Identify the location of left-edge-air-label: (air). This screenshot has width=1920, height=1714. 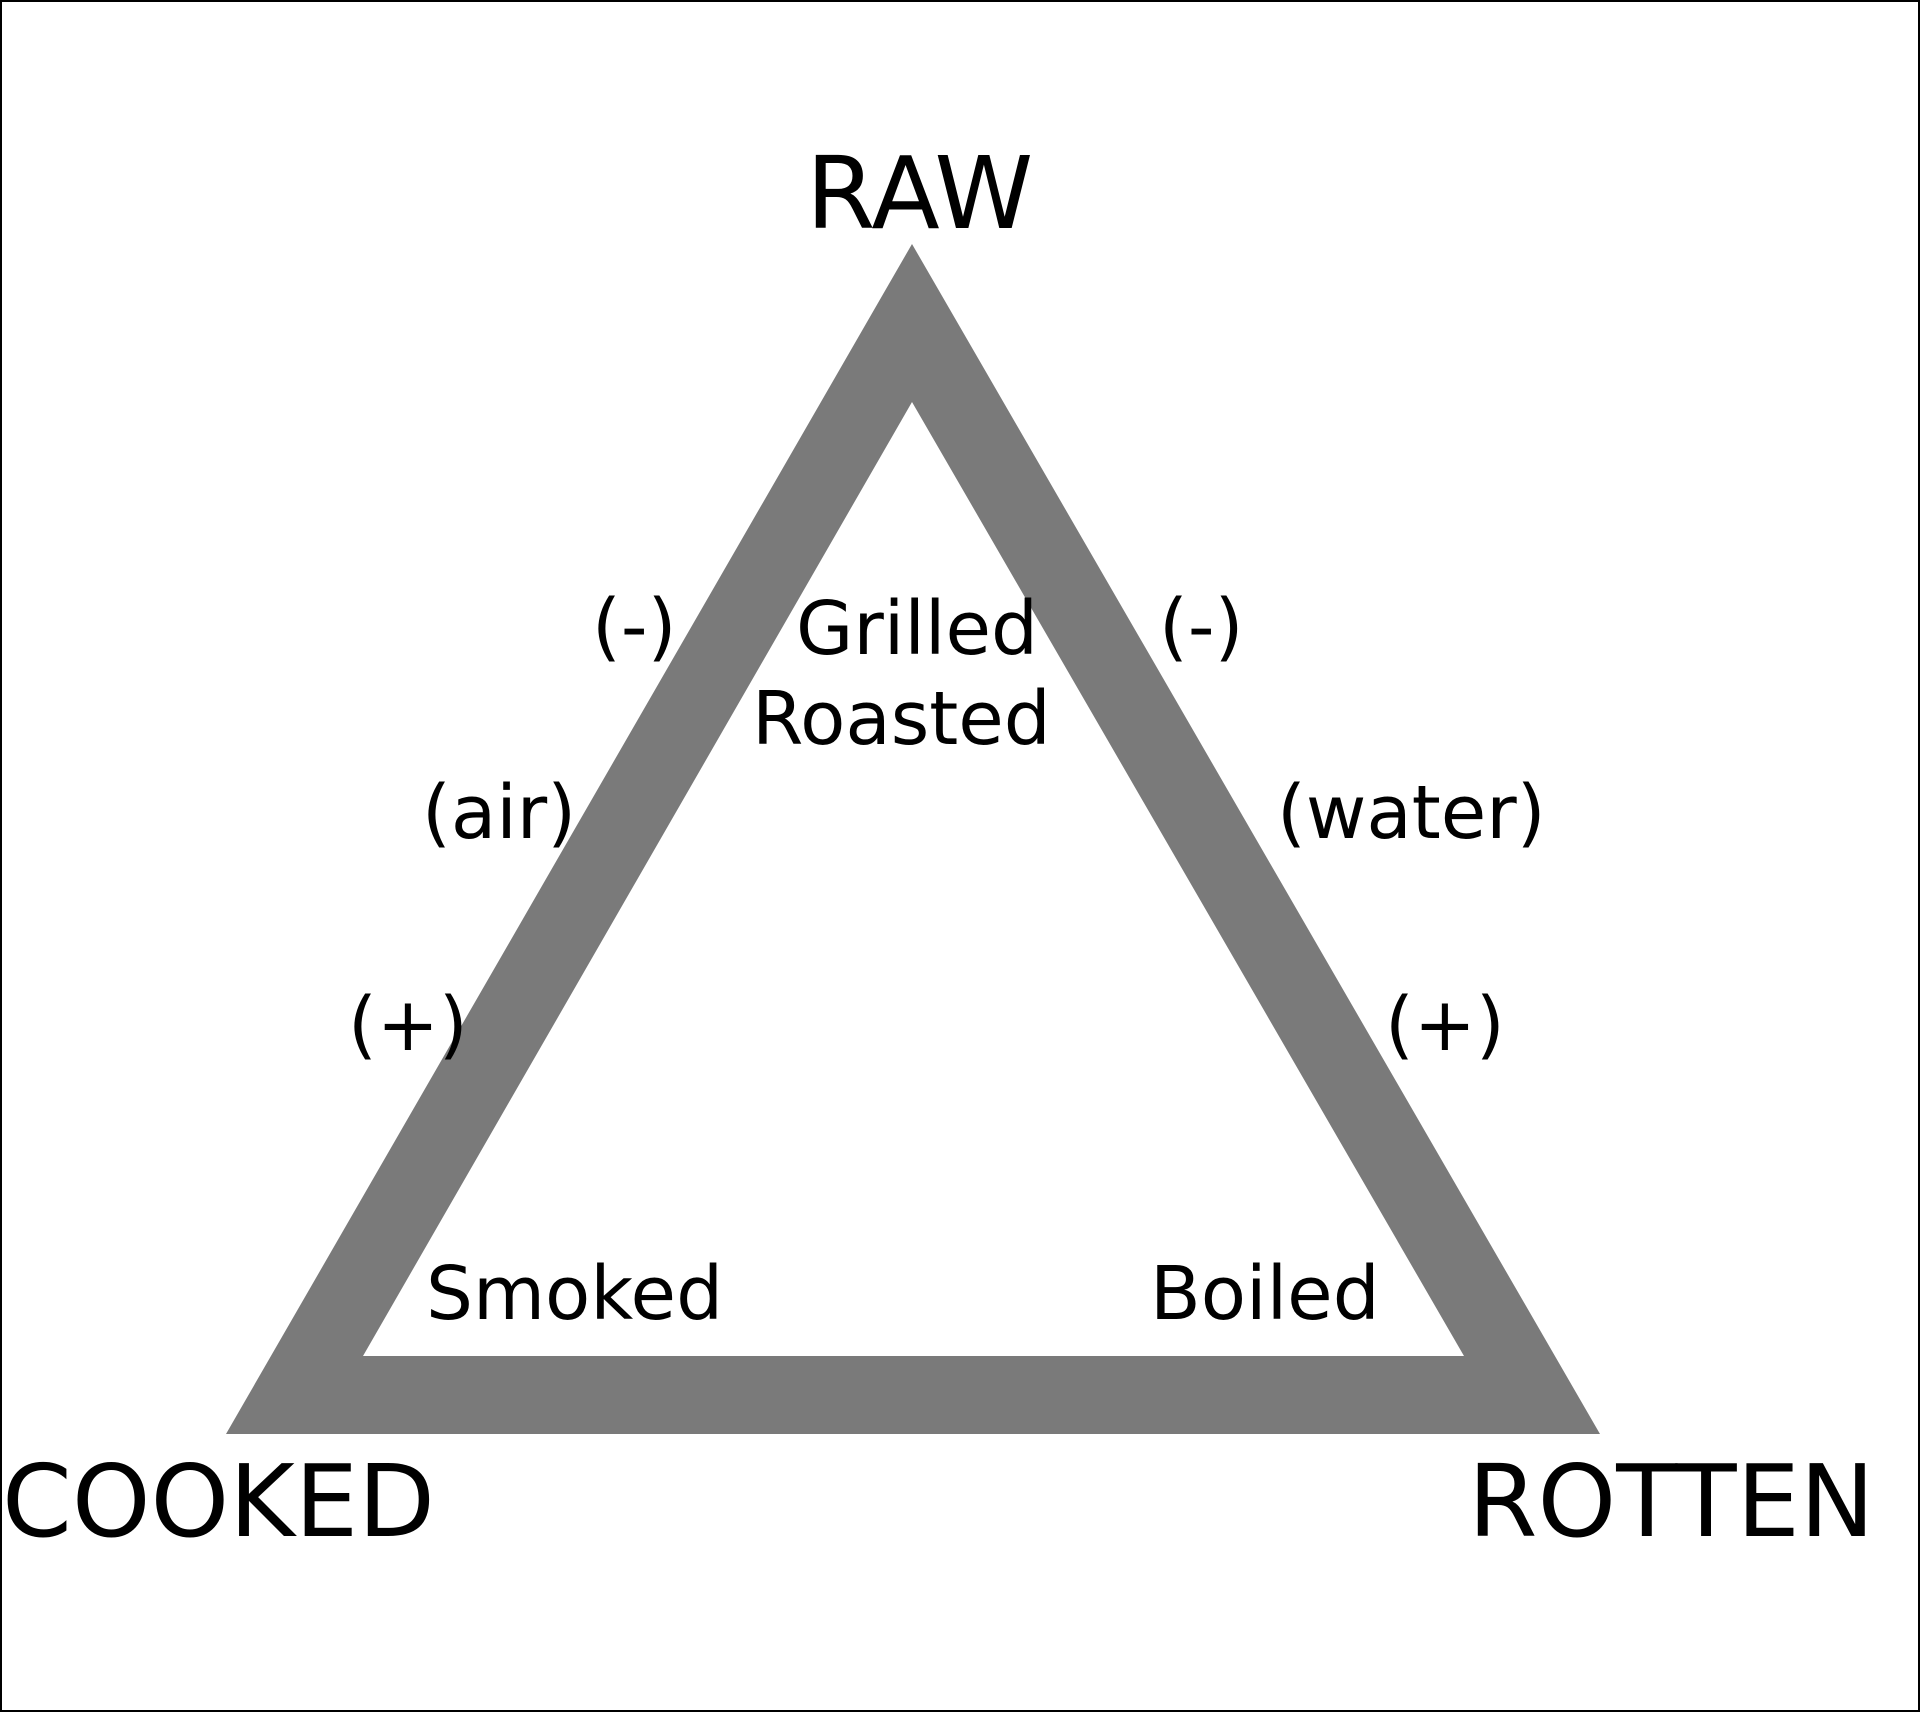
(499, 813).